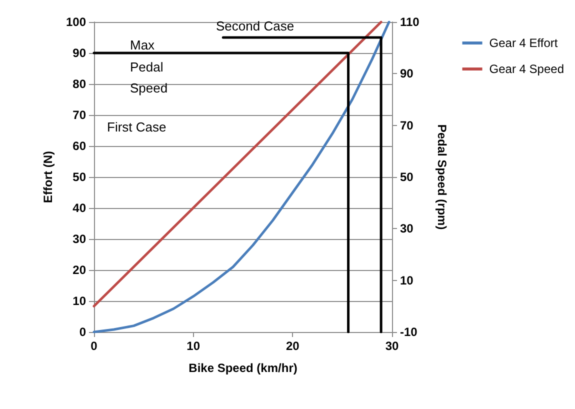  I want to click on y2-axis-title: Pedal Speed (rpm), so click(442, 177).